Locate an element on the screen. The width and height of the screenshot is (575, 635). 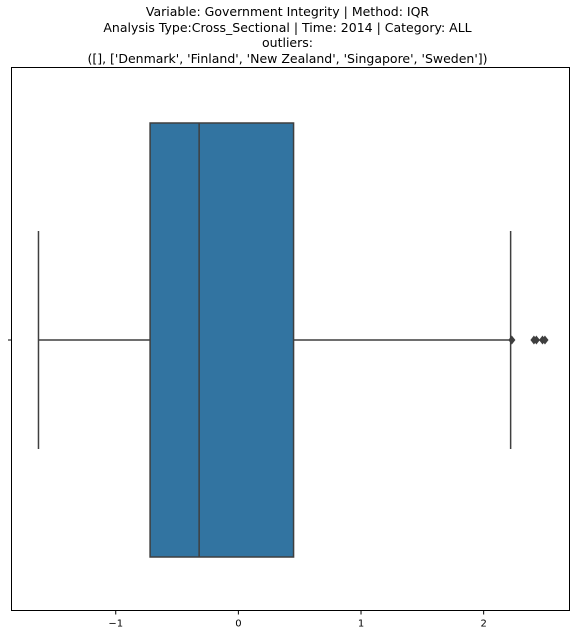
x-tick-label: 2 is located at coordinates (483, 624).